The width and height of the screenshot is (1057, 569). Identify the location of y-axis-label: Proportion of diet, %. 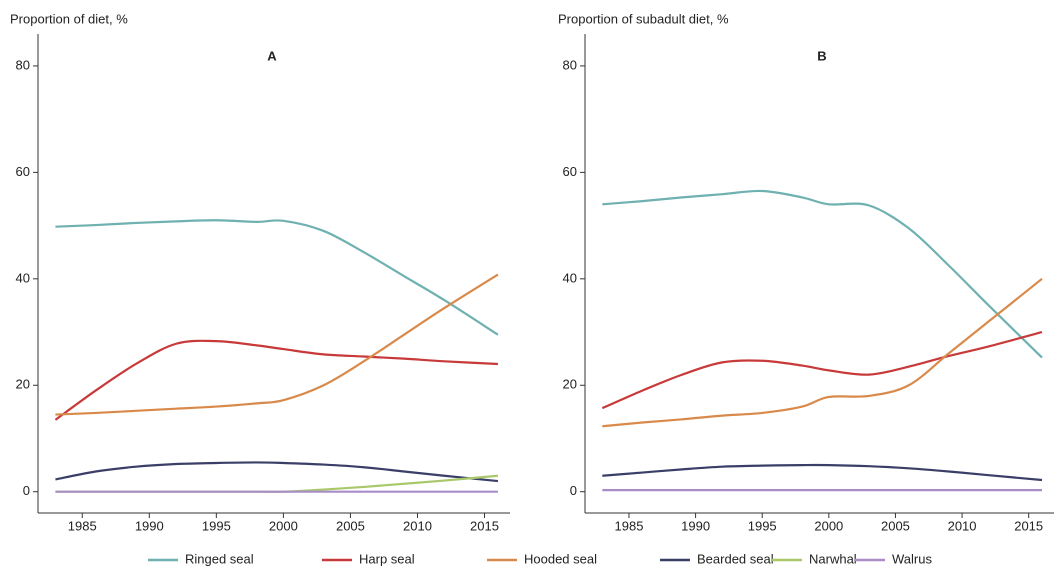
(69, 18).